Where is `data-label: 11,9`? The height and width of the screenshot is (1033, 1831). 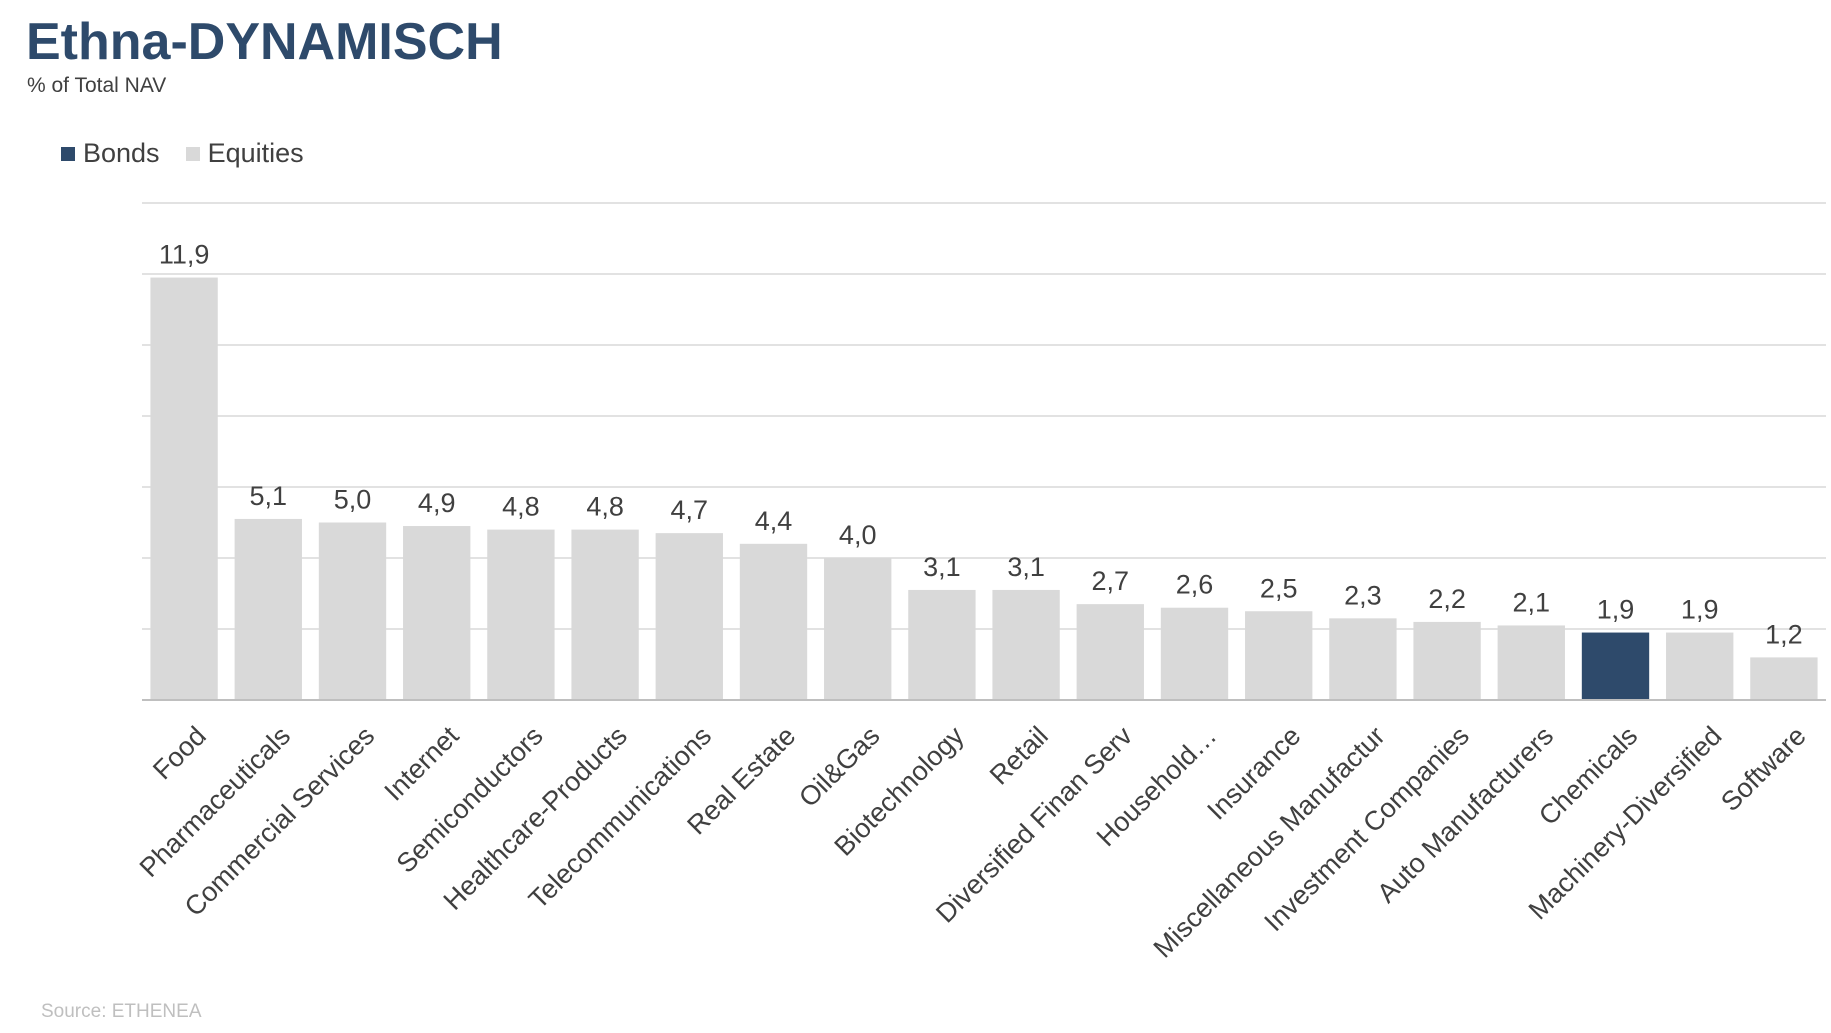 data-label: 11,9 is located at coordinates (184, 255).